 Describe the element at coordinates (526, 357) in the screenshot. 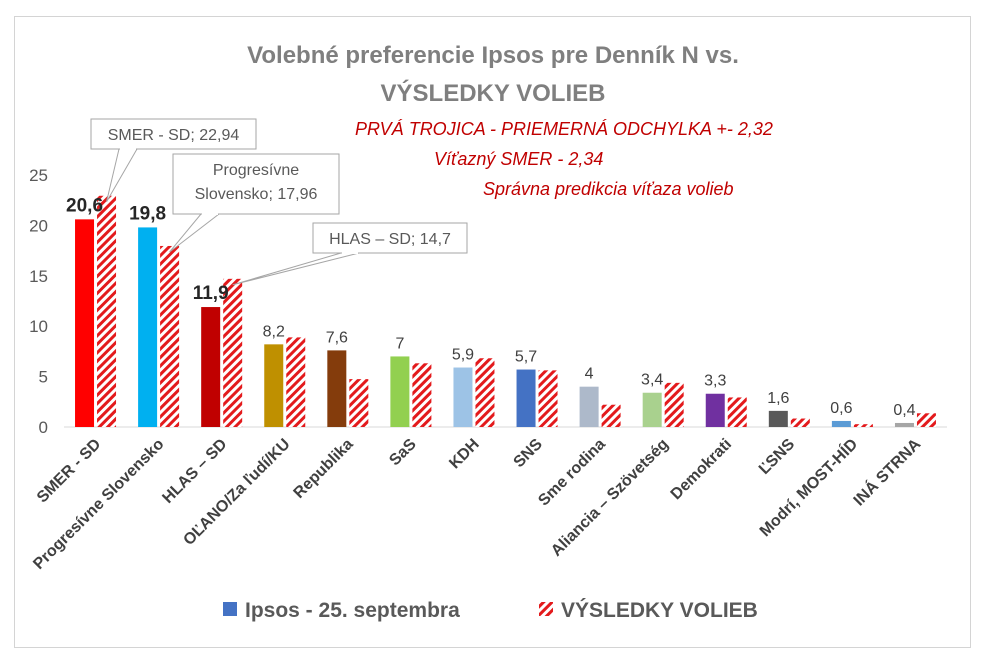

I see `data-label: 5,7` at that location.